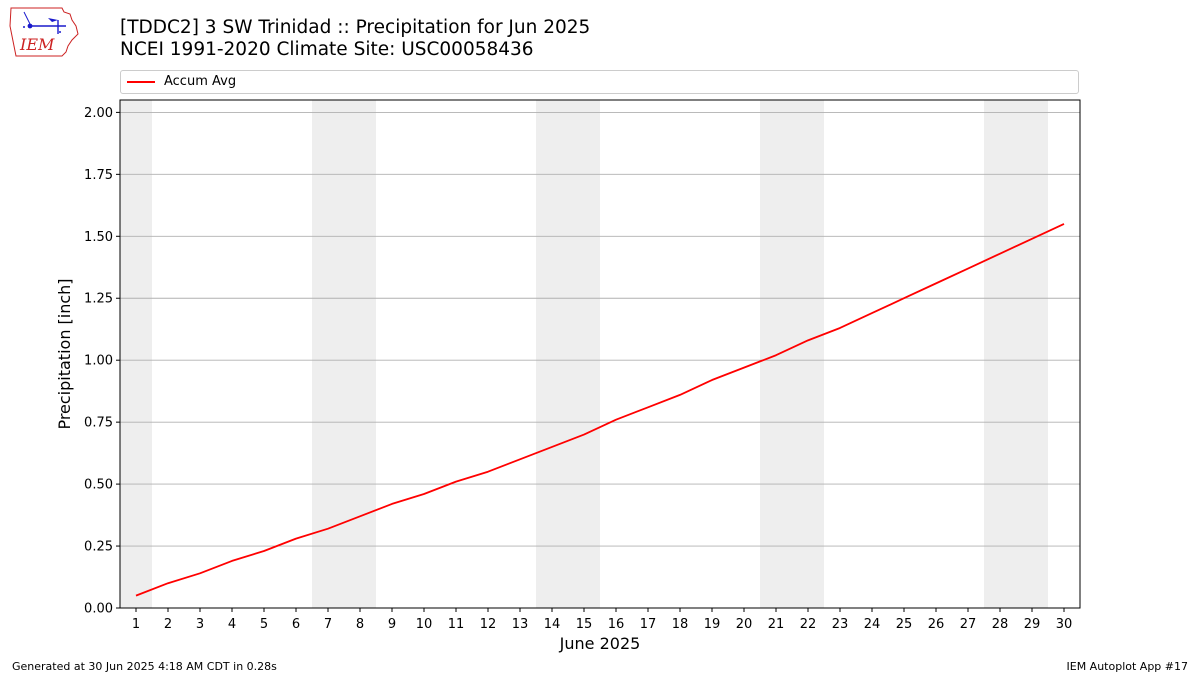  What do you see at coordinates (98, 361) in the screenshot?
I see `y-tick-label: 1.00` at bounding box center [98, 361].